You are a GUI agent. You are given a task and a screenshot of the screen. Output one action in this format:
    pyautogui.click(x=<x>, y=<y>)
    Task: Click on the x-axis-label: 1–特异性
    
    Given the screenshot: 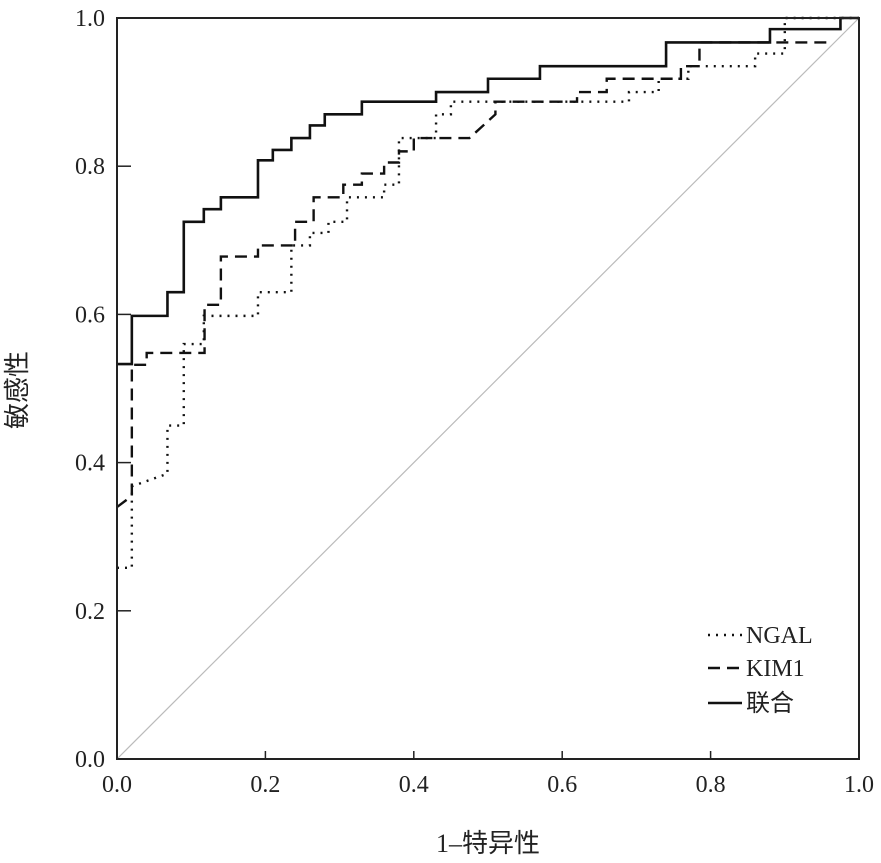 What is the action you would take?
    pyautogui.click(x=488, y=843)
    